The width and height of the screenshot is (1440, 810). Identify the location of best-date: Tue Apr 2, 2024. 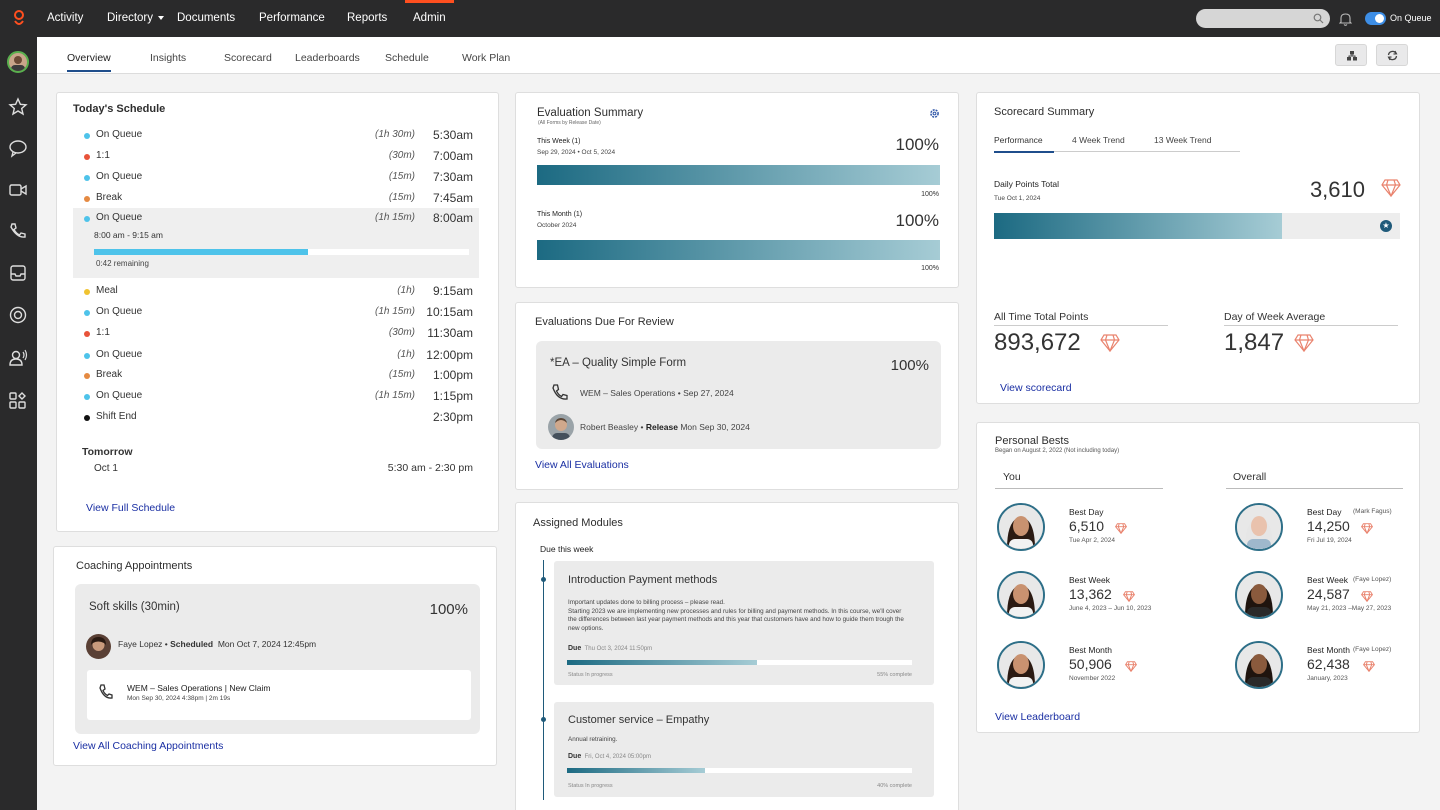
(1092, 540).